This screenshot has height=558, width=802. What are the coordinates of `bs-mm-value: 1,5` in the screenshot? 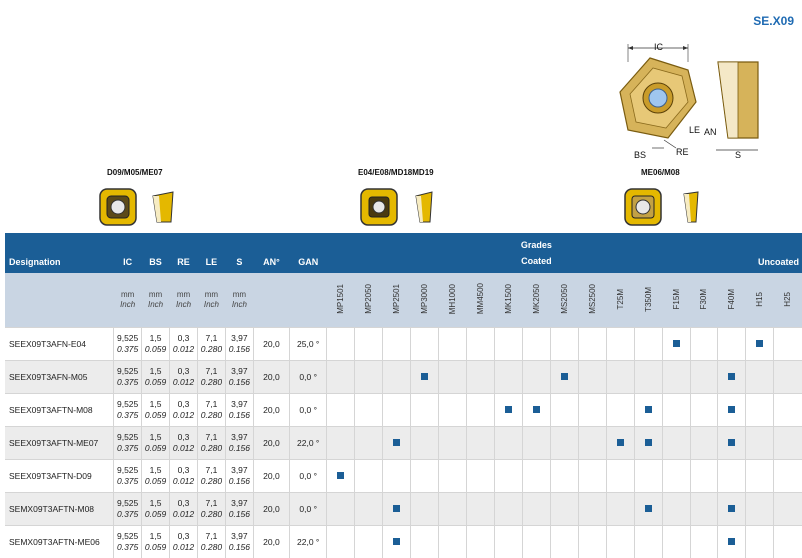 It's located at (156, 437).